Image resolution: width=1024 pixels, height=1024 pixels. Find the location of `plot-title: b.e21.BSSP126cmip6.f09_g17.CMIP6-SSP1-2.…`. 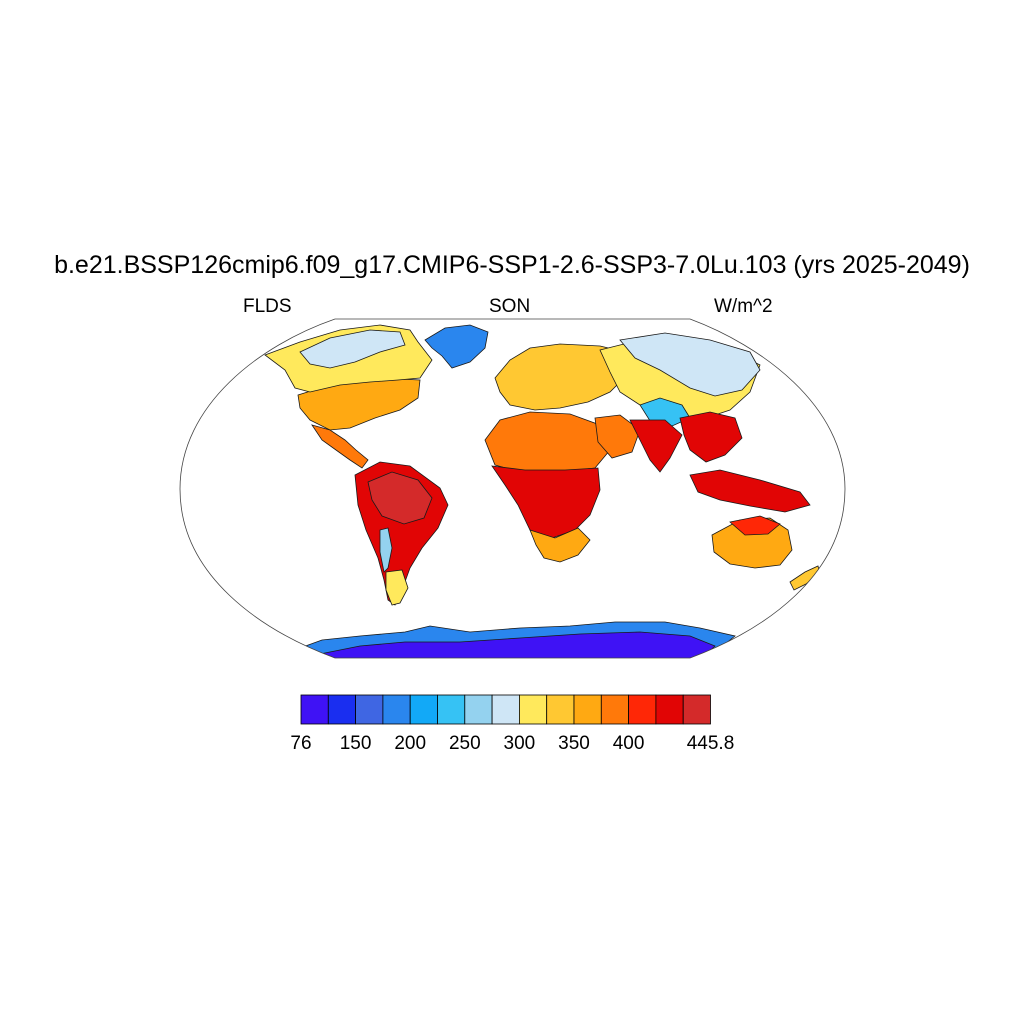

plot-title: b.e21.BSSP126cmip6.f09_g17.CMIP6-SSP1-2.… is located at coordinates (512, 265).